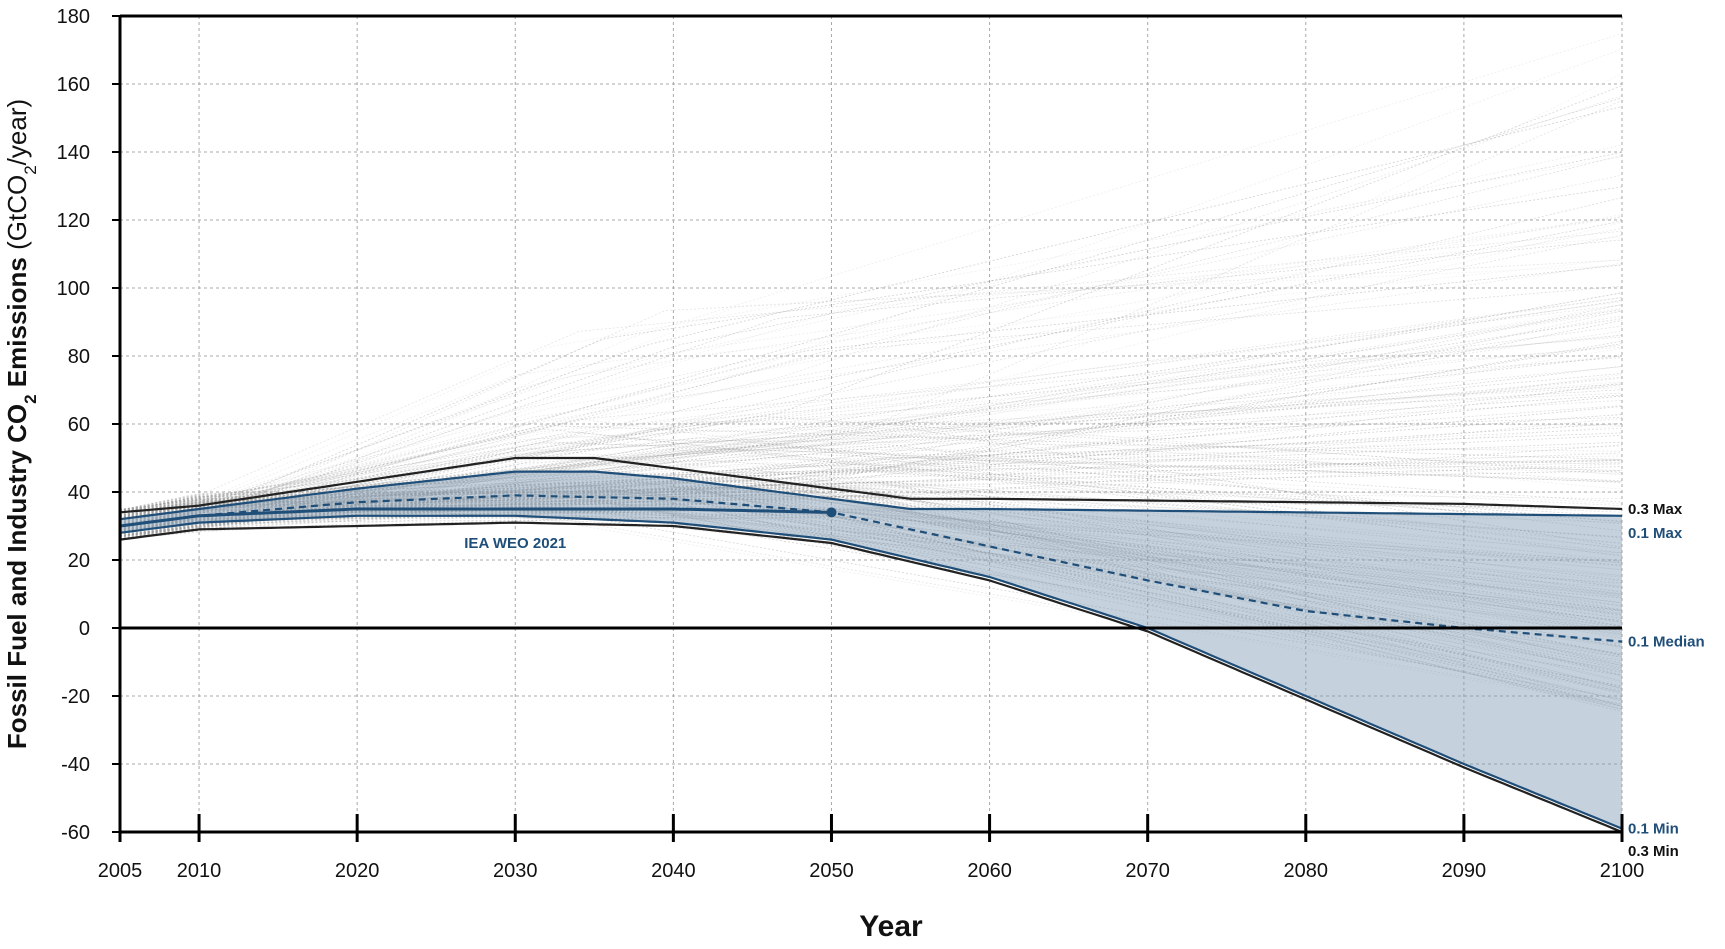 Image resolution: width=1725 pixels, height=949 pixels. What do you see at coordinates (1655, 509) in the screenshot?
I see `end-label-0-3-max: 0.3 Max` at bounding box center [1655, 509].